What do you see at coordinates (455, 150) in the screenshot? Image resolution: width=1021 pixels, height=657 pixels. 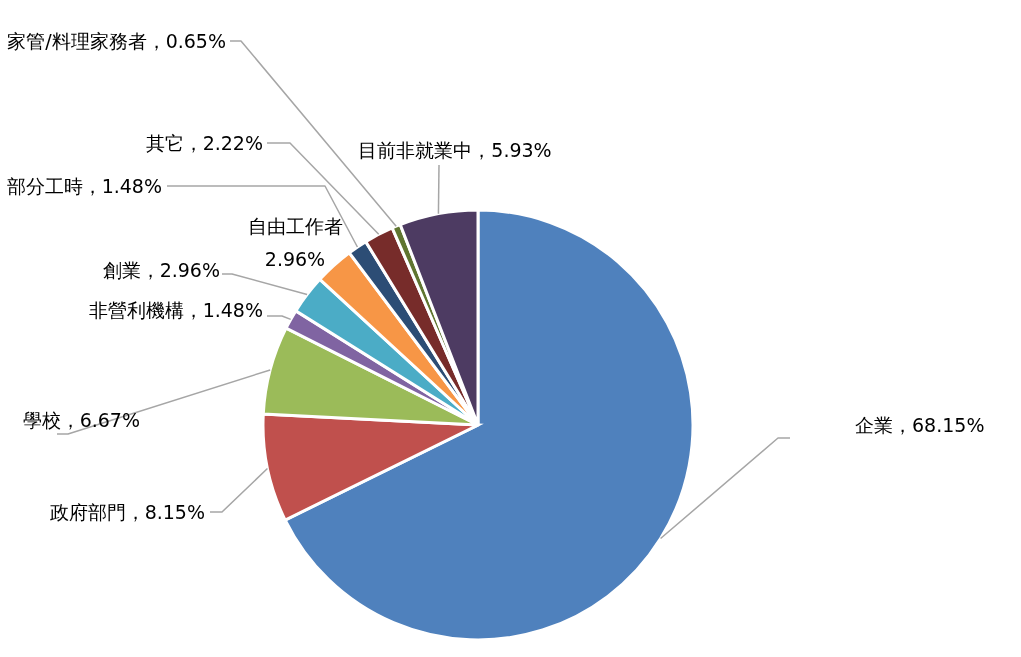 I see `slice-label: 目前非就業中，5.93%` at bounding box center [455, 150].